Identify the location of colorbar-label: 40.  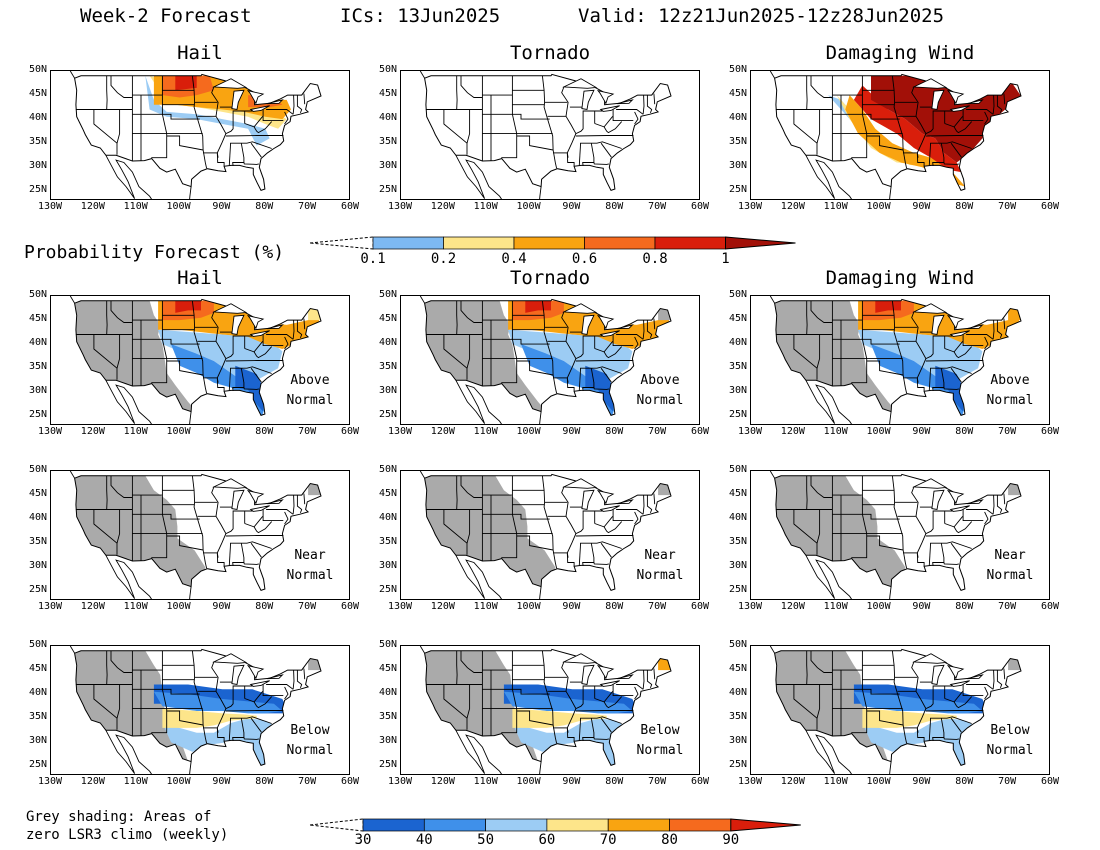
(424, 840).